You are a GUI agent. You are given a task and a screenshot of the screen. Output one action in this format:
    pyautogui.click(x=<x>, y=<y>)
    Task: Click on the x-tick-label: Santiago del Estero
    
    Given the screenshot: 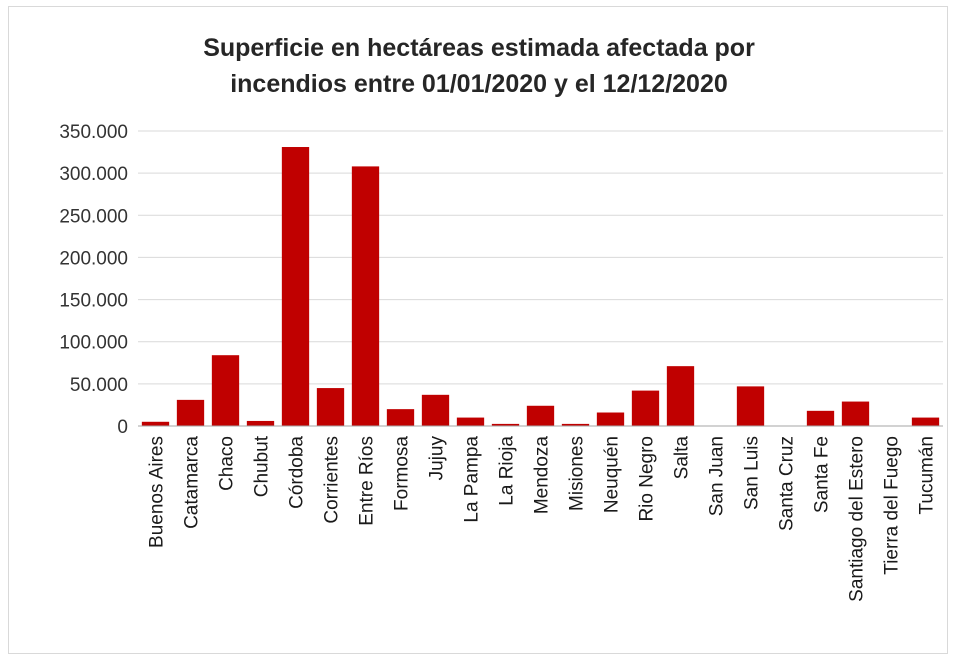 What is the action you would take?
    pyautogui.click(x=857, y=519)
    